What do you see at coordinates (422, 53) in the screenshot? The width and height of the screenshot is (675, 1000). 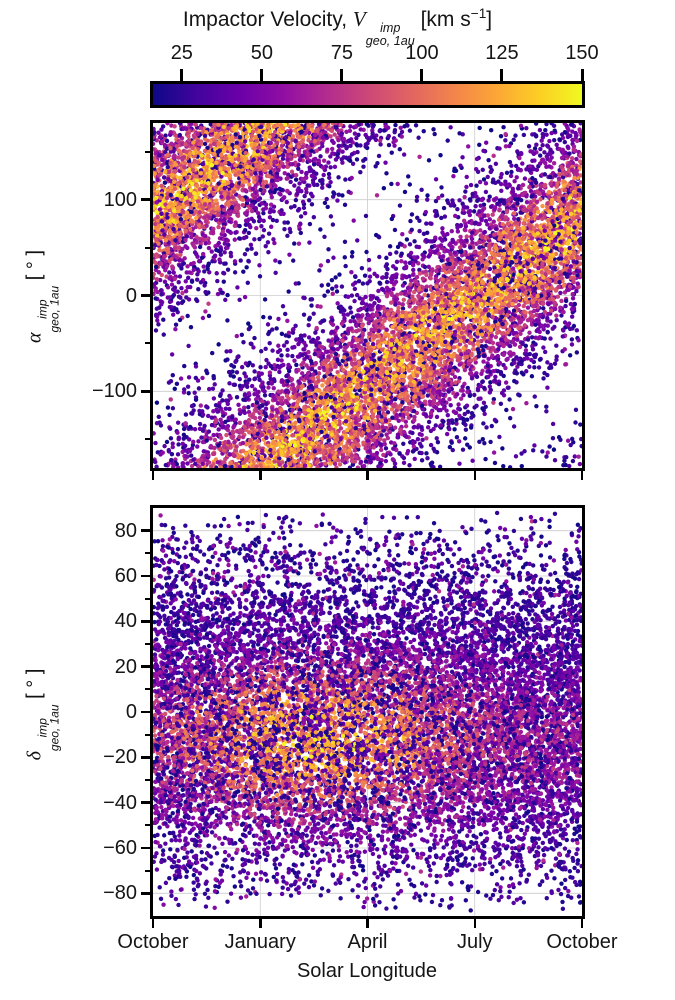 I see `colorbar-tick-label: 100` at bounding box center [422, 53].